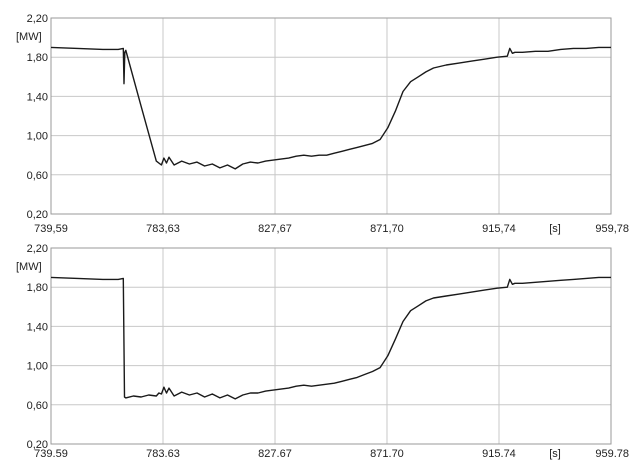 This screenshot has width=641, height=461. I want to click on x-tick-label: 959.78, so click(612, 454).